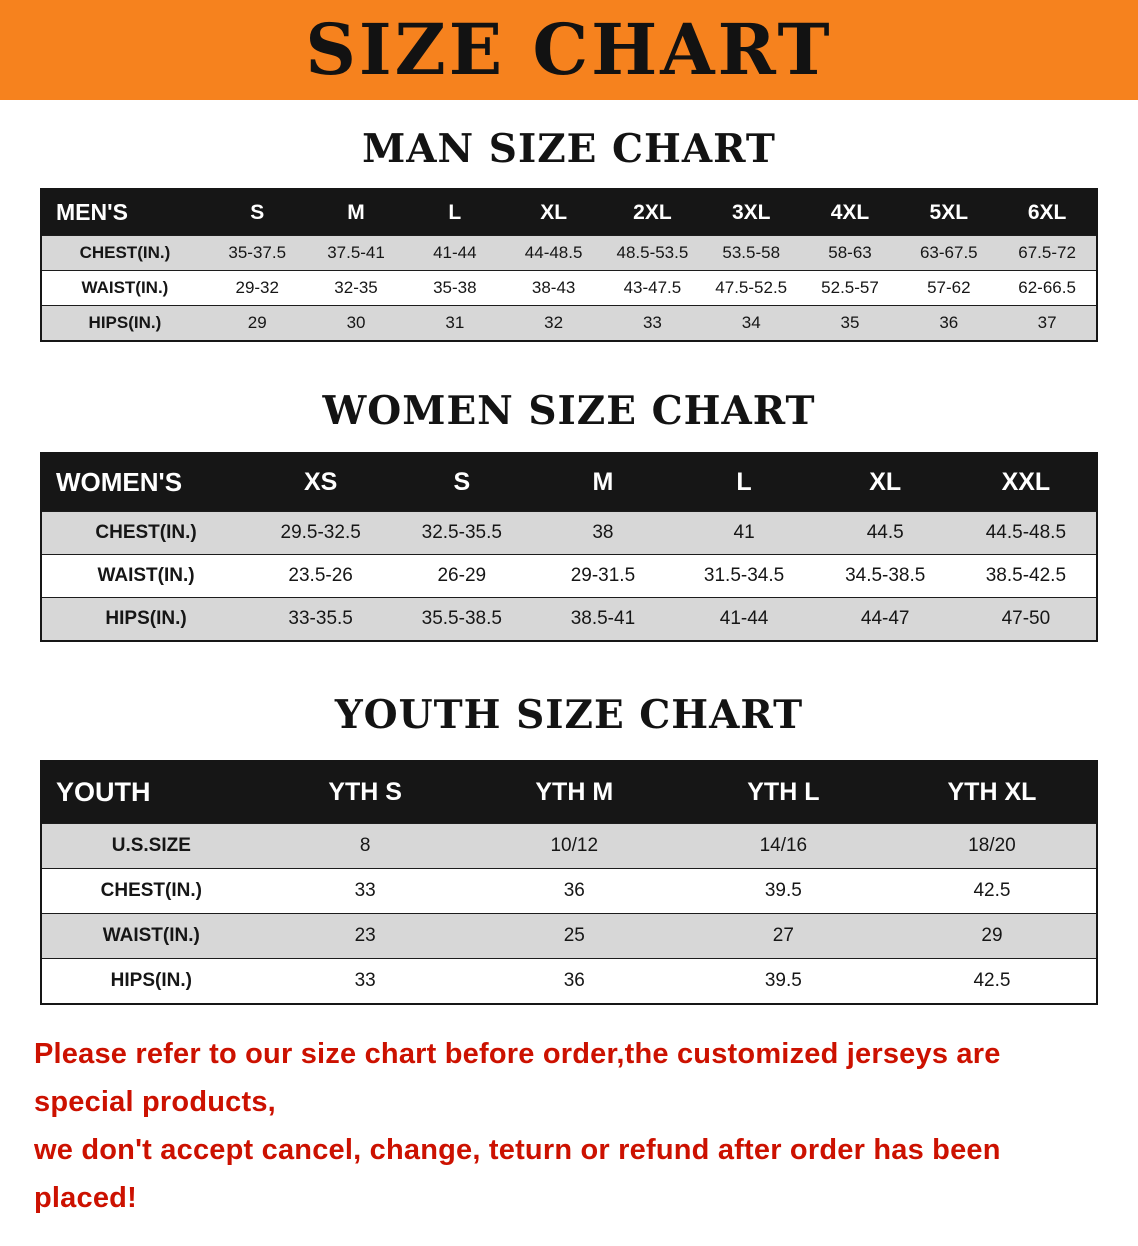 The width and height of the screenshot is (1138, 1246). Describe the element at coordinates (850, 323) in the screenshot. I see `size-value-cell: 35` at that location.